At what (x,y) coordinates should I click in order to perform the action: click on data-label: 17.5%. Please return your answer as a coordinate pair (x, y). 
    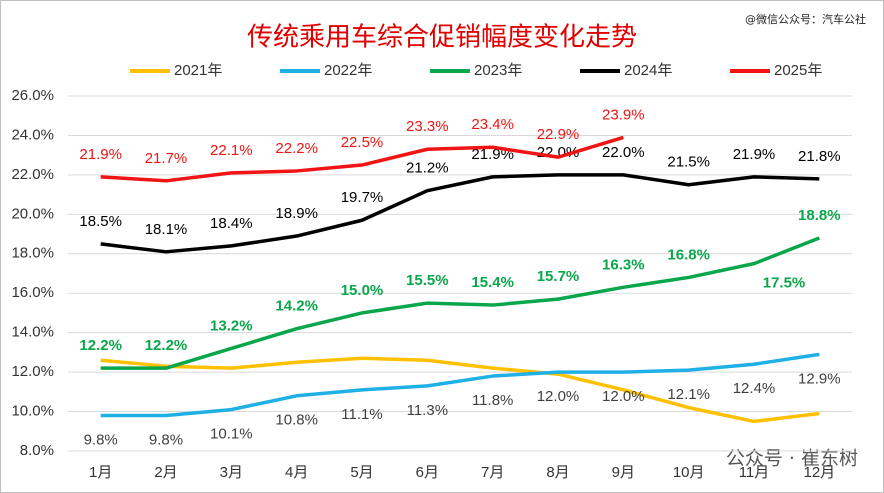
    Looking at the image, I should click on (784, 283).